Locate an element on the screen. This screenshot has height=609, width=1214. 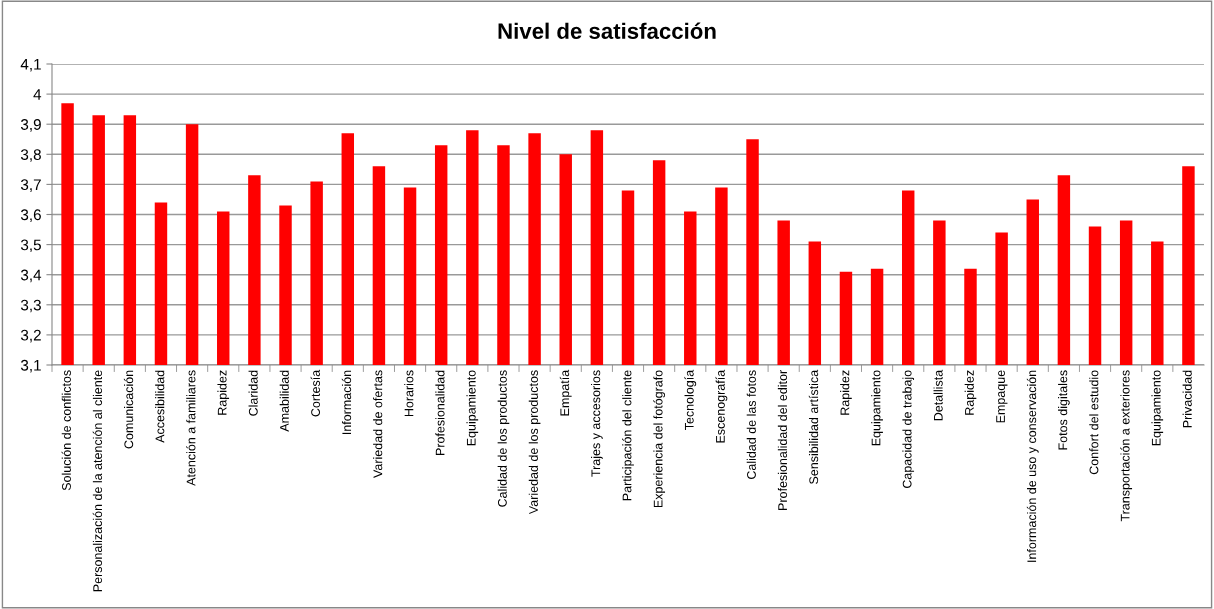
x-tick-label: Cortesía is located at coordinates (315, 393).